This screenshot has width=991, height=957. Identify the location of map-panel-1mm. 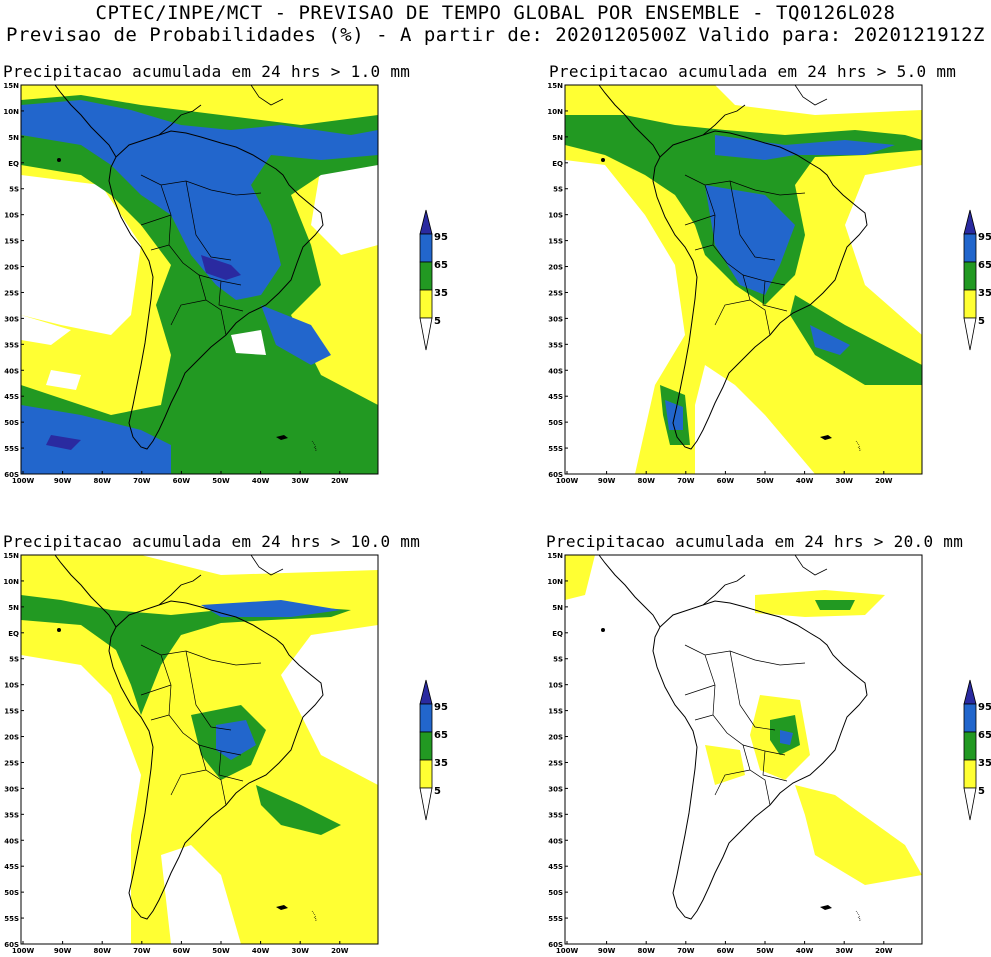
(199, 279).